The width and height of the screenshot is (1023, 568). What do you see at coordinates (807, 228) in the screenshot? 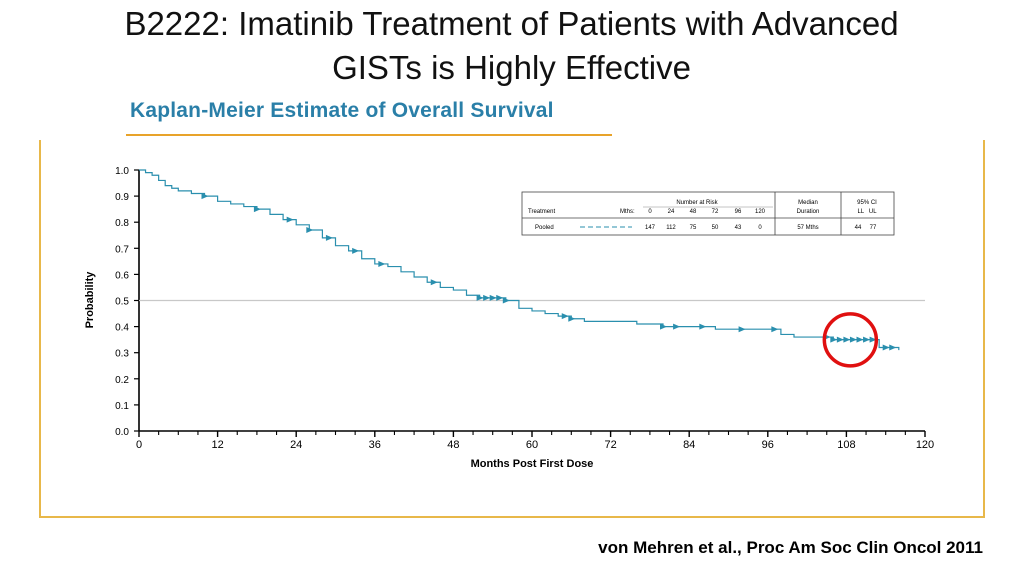
I see `risk-table-median-value: 57 Mths` at bounding box center [807, 228].